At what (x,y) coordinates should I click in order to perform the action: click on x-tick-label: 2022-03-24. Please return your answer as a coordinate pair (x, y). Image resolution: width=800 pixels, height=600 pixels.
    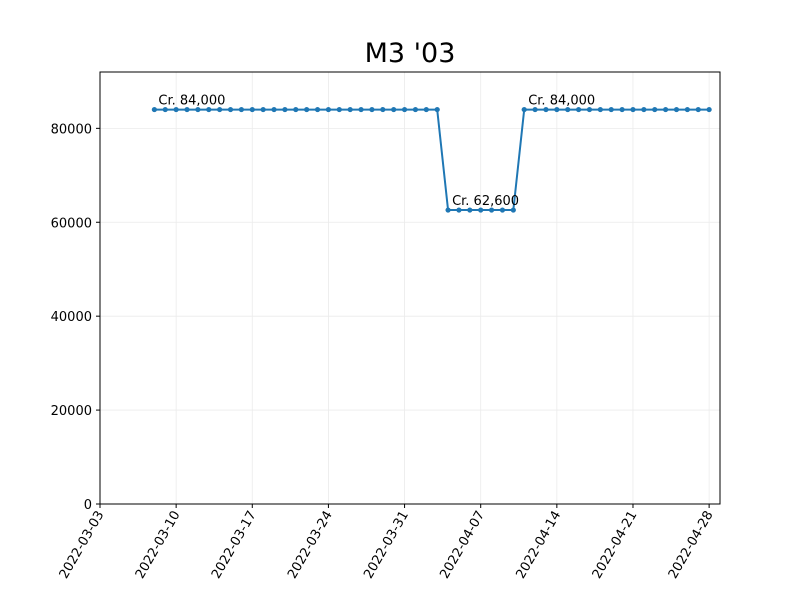
    Looking at the image, I should click on (310, 545).